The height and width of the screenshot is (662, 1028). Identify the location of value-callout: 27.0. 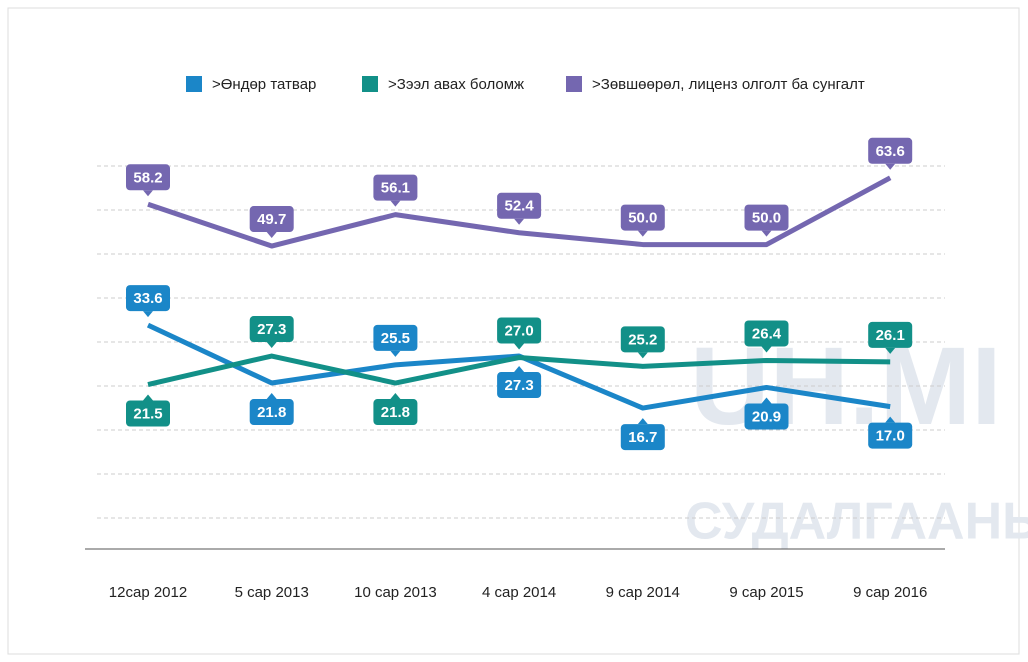
(519, 333).